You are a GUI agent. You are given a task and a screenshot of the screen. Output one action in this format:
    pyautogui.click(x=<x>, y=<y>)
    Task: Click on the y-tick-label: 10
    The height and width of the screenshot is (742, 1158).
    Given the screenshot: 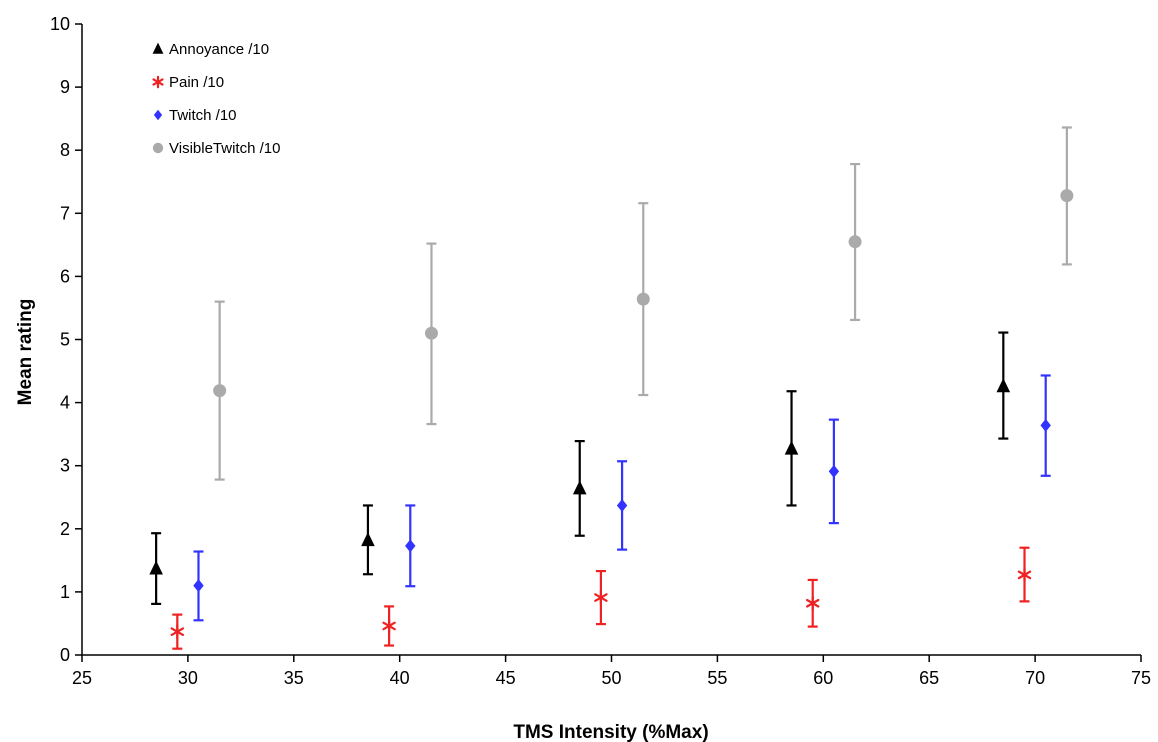 What is the action you would take?
    pyautogui.click(x=60, y=24)
    